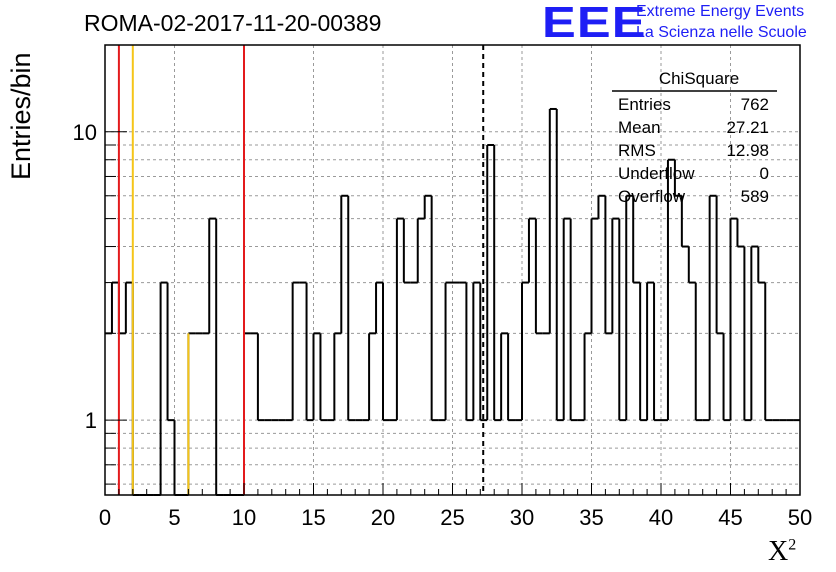 The width and height of the screenshot is (836, 572). I want to click on chart-title: ROMA-02-2017-11-20-00389, so click(233, 23).